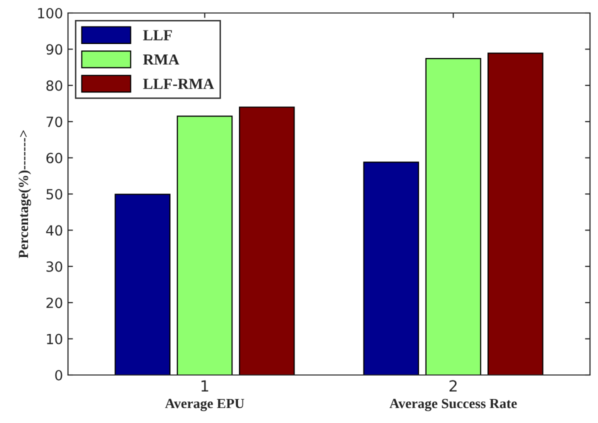 This screenshot has width=598, height=423. I want to click on y-tick-label: 0, so click(58, 375).